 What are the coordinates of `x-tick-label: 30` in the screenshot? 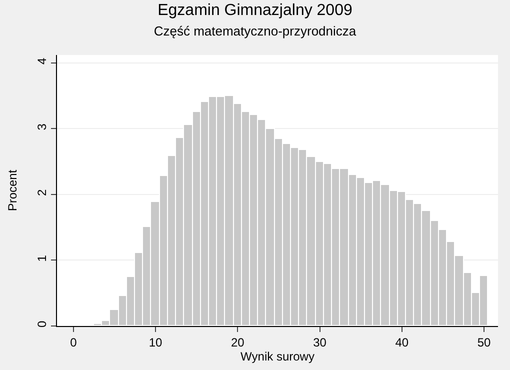 It's located at (320, 342).